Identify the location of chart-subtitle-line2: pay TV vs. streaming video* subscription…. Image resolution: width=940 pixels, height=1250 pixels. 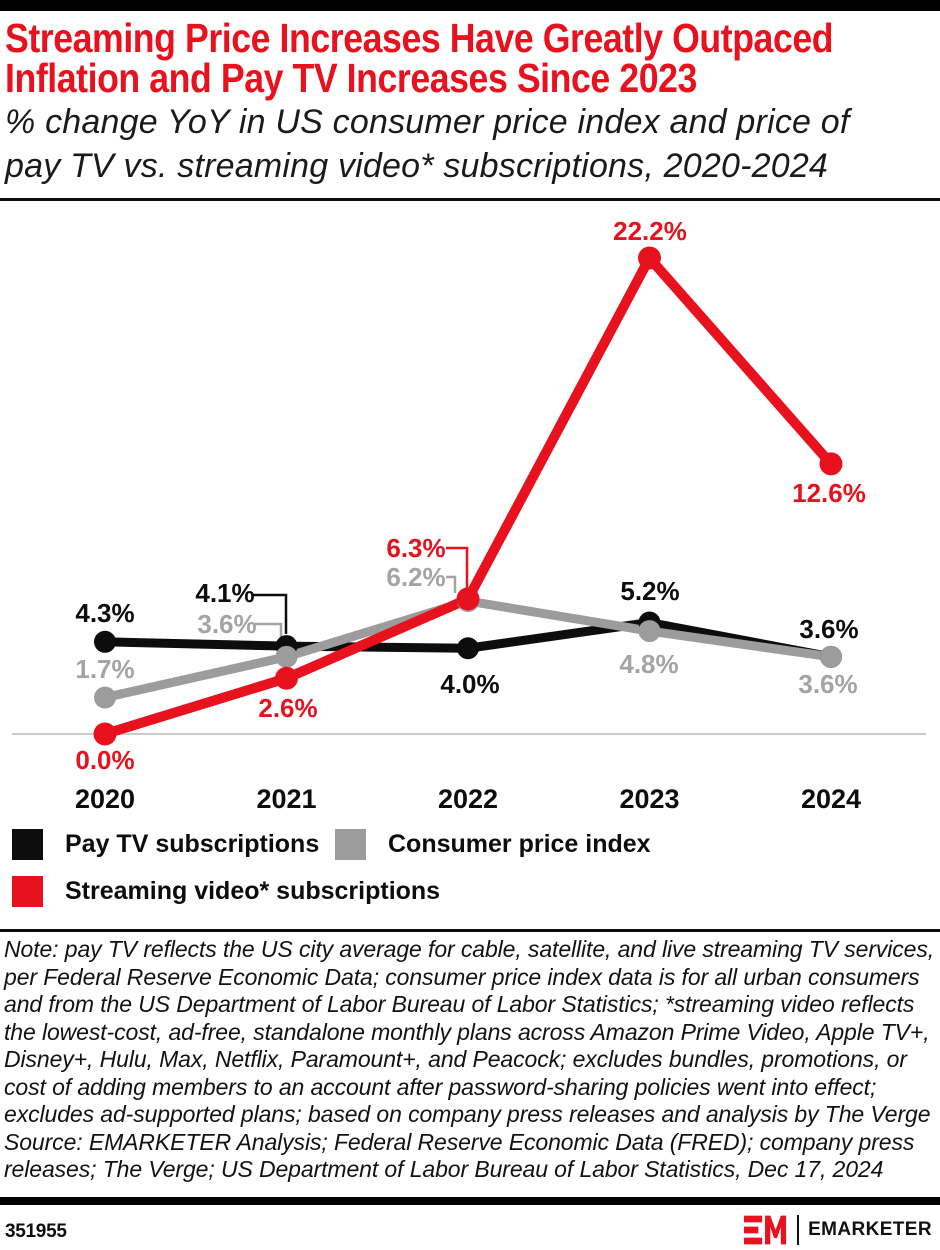
(417, 166).